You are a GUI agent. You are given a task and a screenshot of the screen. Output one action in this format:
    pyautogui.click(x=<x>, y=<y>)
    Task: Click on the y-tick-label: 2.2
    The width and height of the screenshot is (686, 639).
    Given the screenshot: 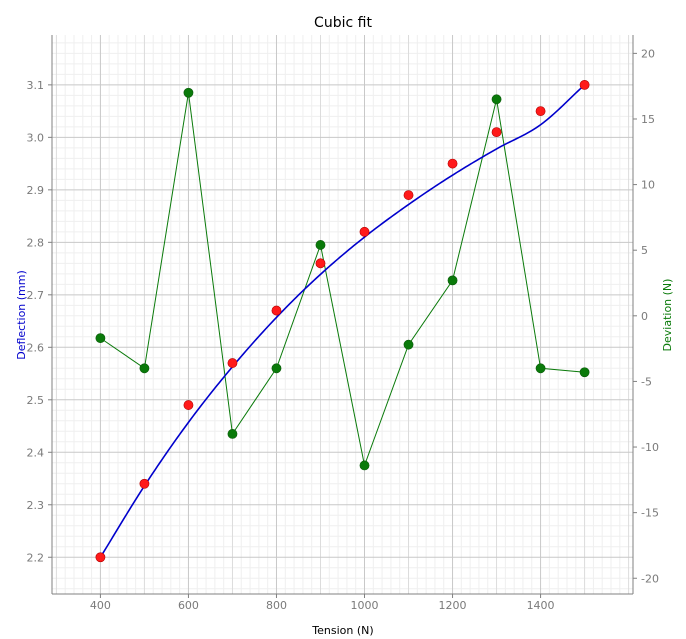 What is the action you would take?
    pyautogui.click(x=36, y=557)
    